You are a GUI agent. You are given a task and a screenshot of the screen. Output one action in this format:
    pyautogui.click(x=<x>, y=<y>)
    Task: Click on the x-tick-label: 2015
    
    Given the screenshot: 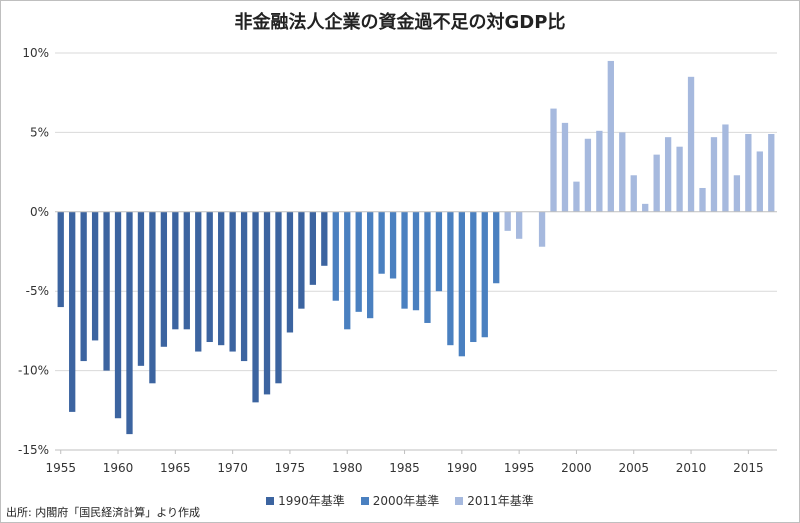 What is the action you would take?
    pyautogui.click(x=748, y=468)
    